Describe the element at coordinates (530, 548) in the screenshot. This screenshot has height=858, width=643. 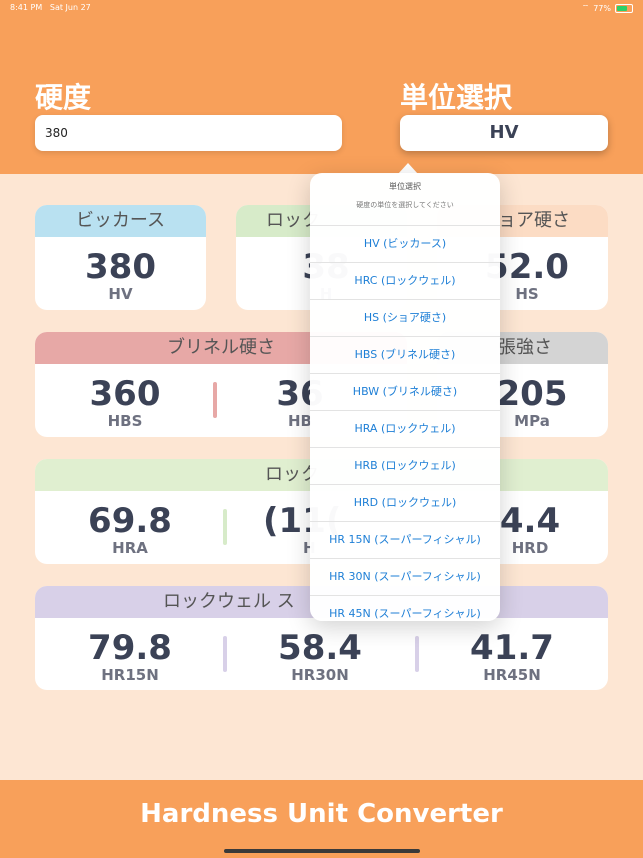
I see `hrd-unit: HRD` at that location.